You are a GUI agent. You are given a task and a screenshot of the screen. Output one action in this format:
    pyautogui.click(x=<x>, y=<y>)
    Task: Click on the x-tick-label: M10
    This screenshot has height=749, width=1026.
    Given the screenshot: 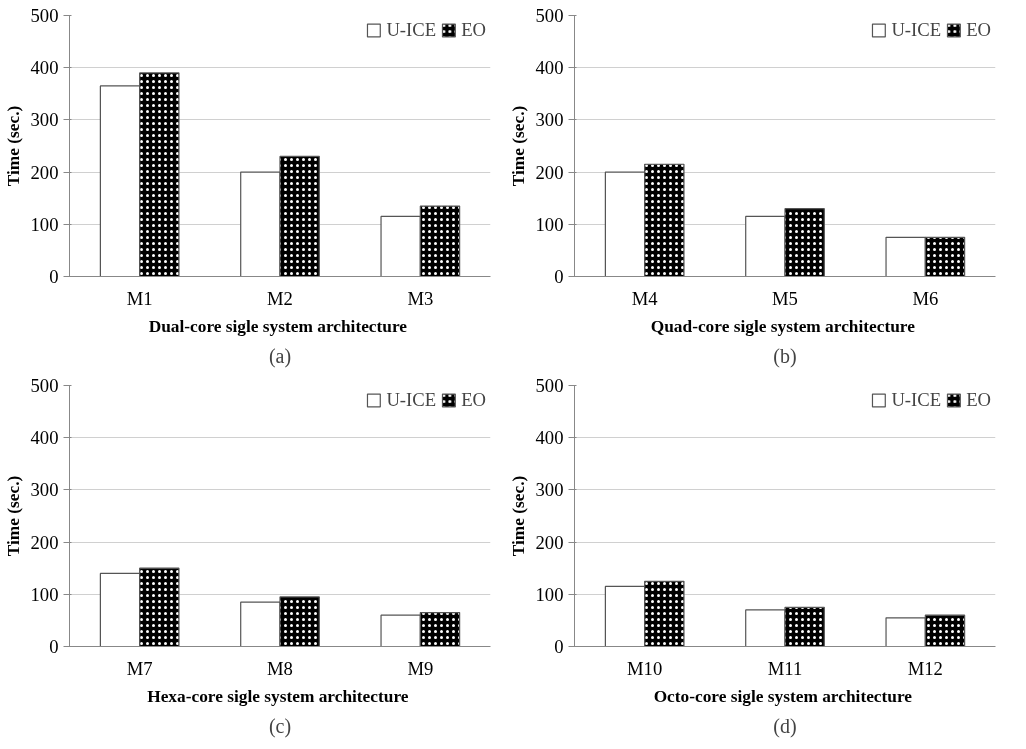 What is the action you would take?
    pyautogui.click(x=645, y=668)
    